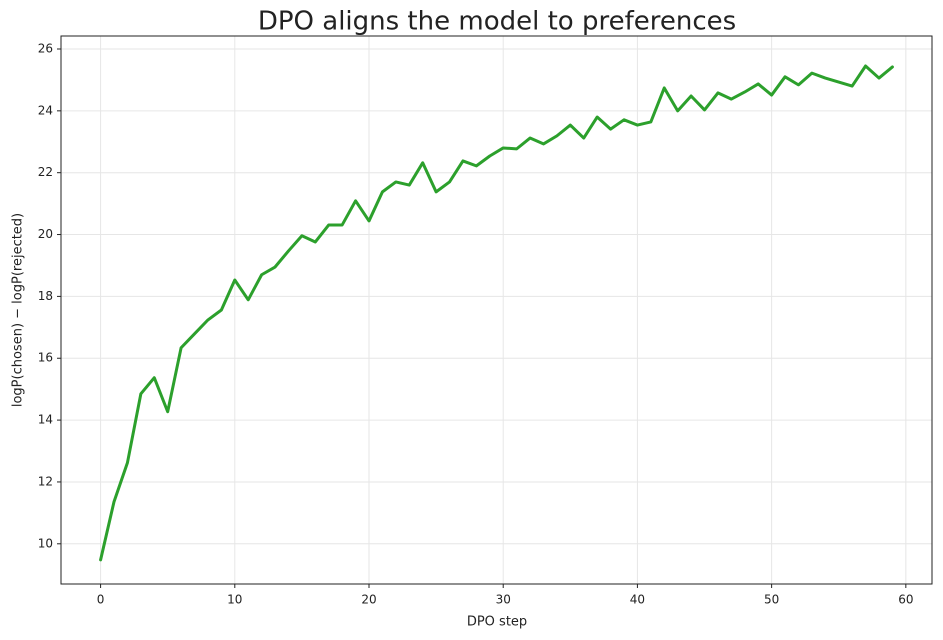 The width and height of the screenshot is (943, 640). Describe the element at coordinates (45, 234) in the screenshot. I see `y-tick-label: 20` at that location.